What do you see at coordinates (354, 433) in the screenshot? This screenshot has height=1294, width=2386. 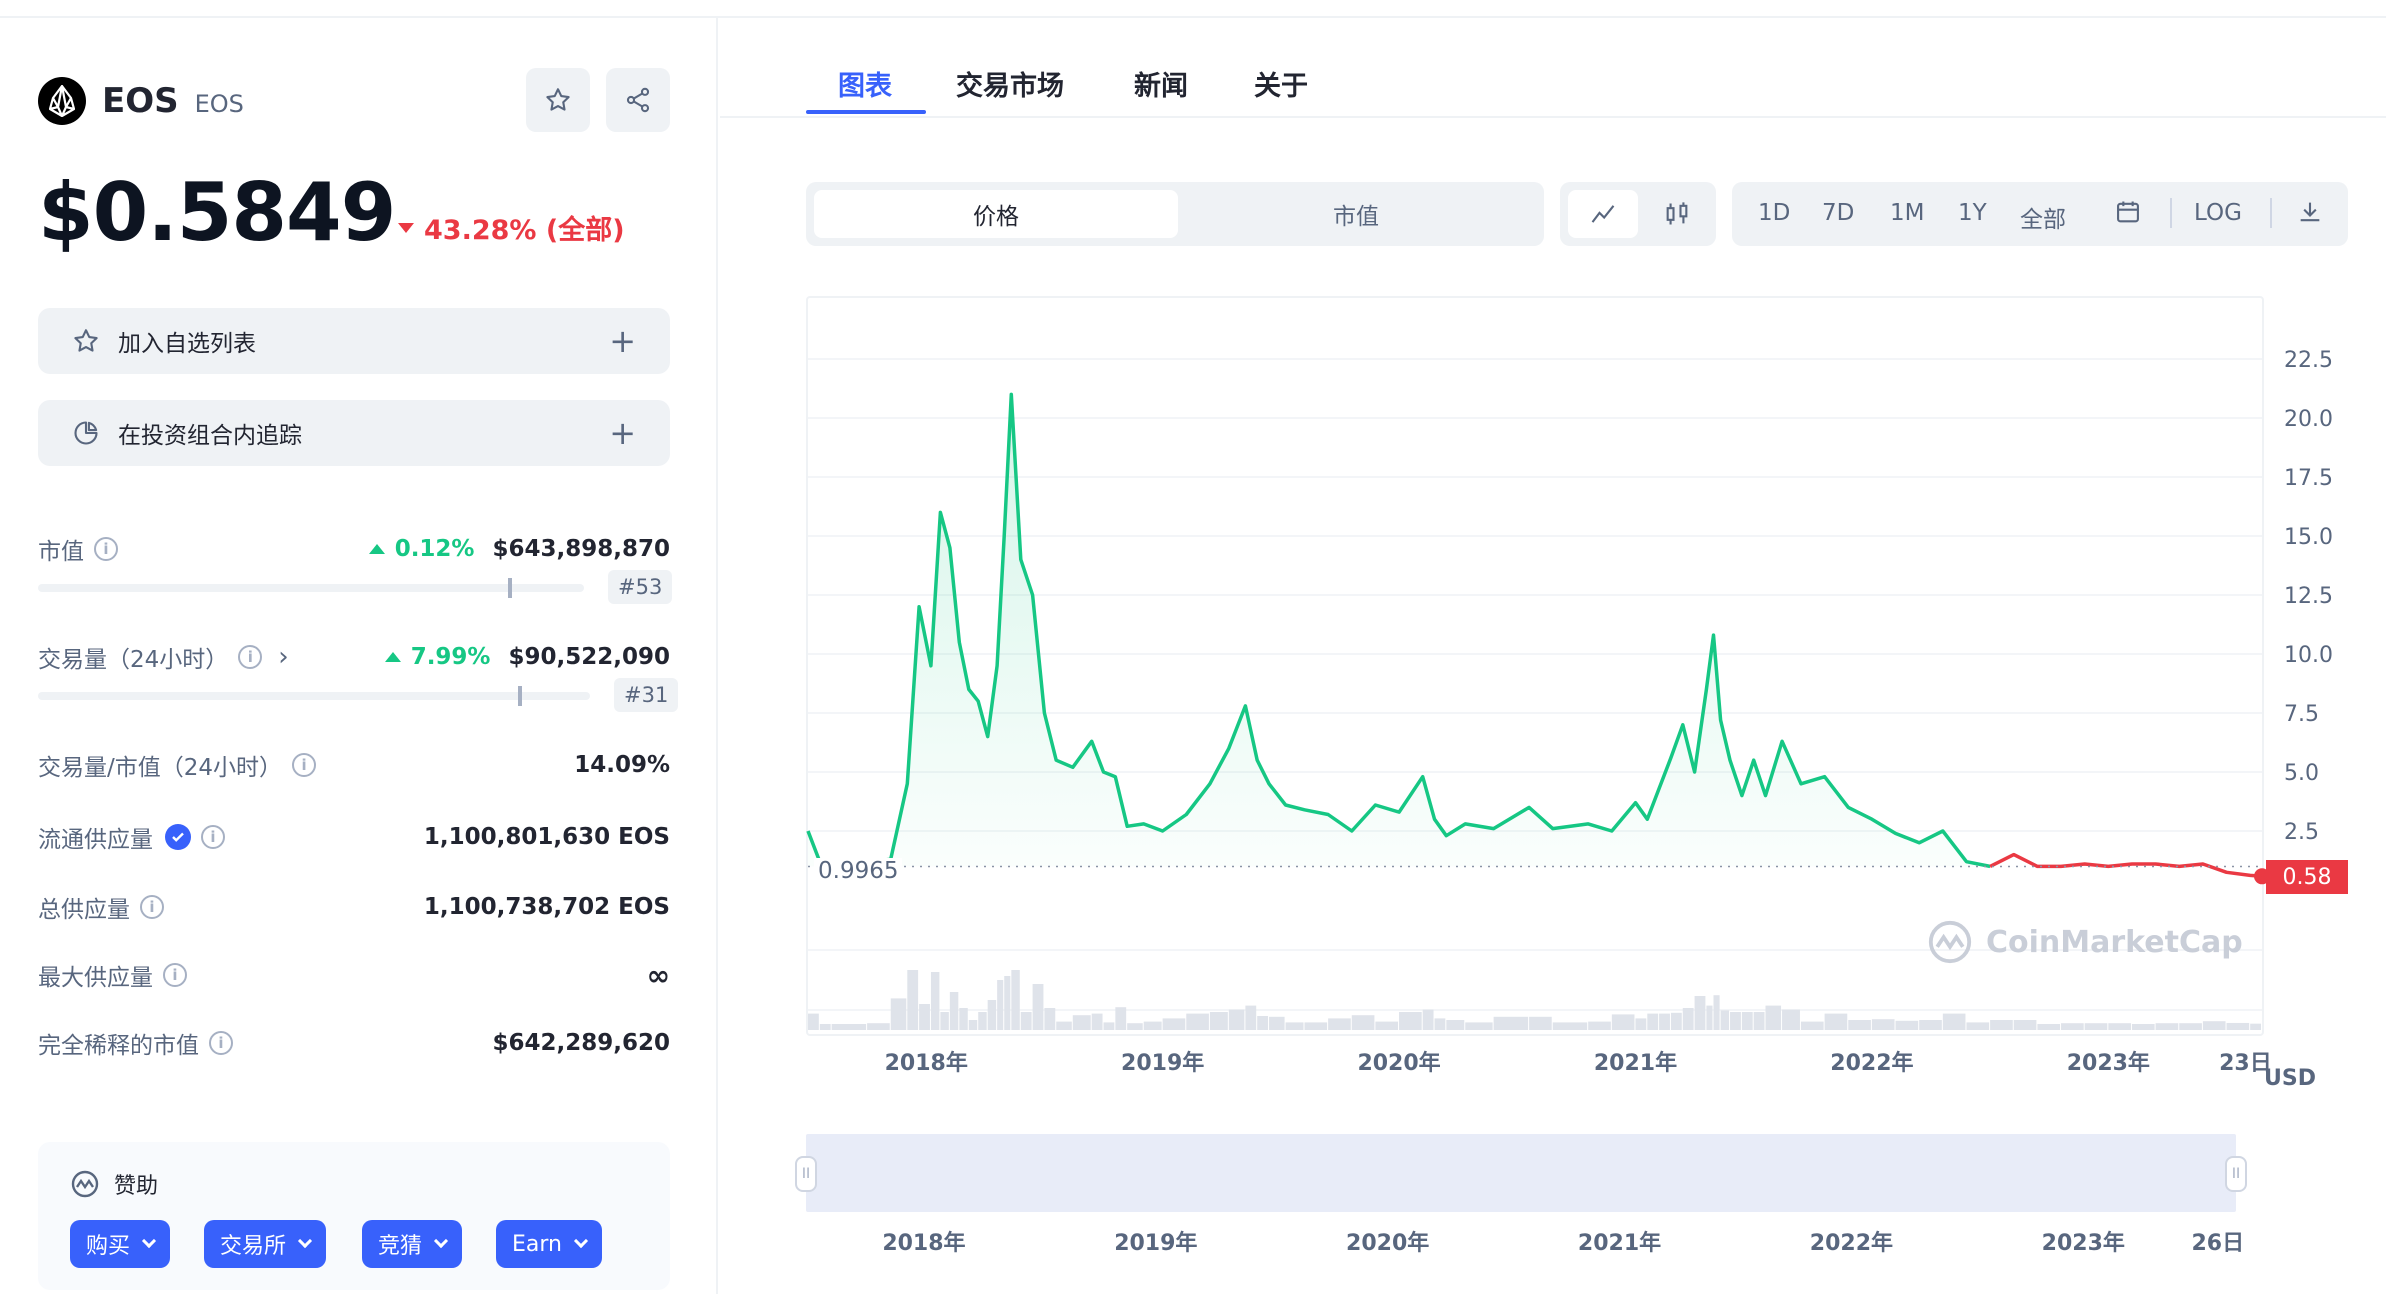 I see `track-portfolio-button: 在投资组合内追踪 +` at bounding box center [354, 433].